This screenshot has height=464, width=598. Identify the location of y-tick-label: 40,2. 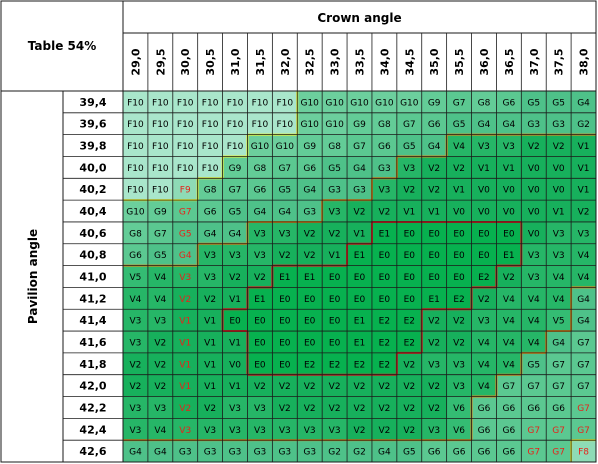
(92, 189).